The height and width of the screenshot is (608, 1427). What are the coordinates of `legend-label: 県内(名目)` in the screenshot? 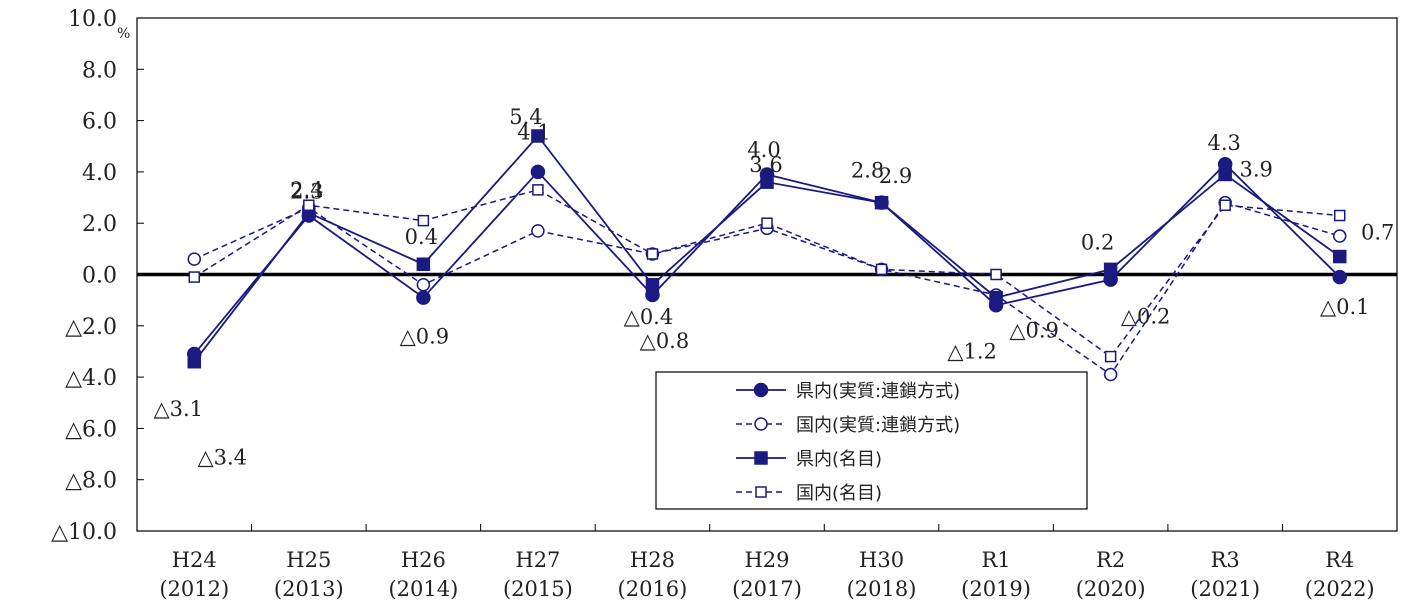 It's located at (839, 459).